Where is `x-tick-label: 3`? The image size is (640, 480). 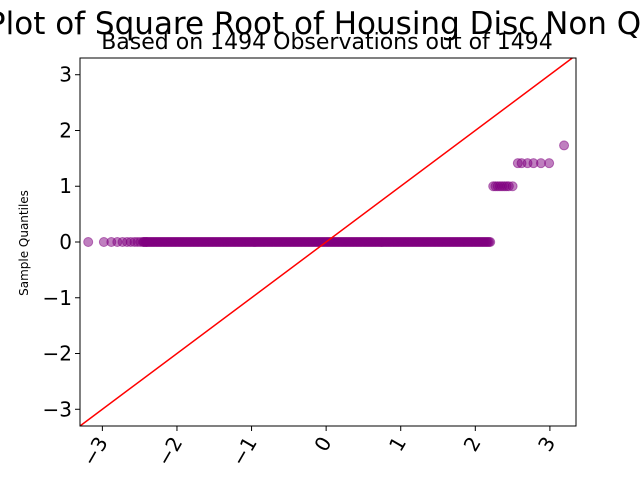 x-tick-label: 3 is located at coordinates (546, 444).